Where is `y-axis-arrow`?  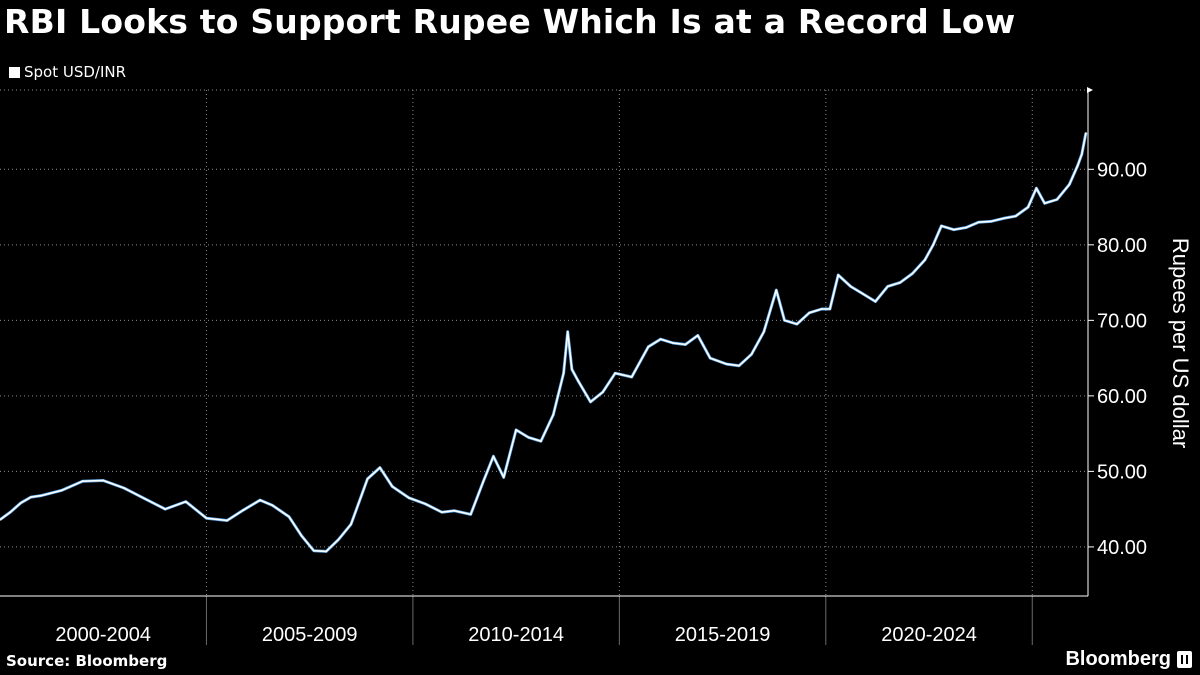 y-axis-arrow is located at coordinates (1090, 90).